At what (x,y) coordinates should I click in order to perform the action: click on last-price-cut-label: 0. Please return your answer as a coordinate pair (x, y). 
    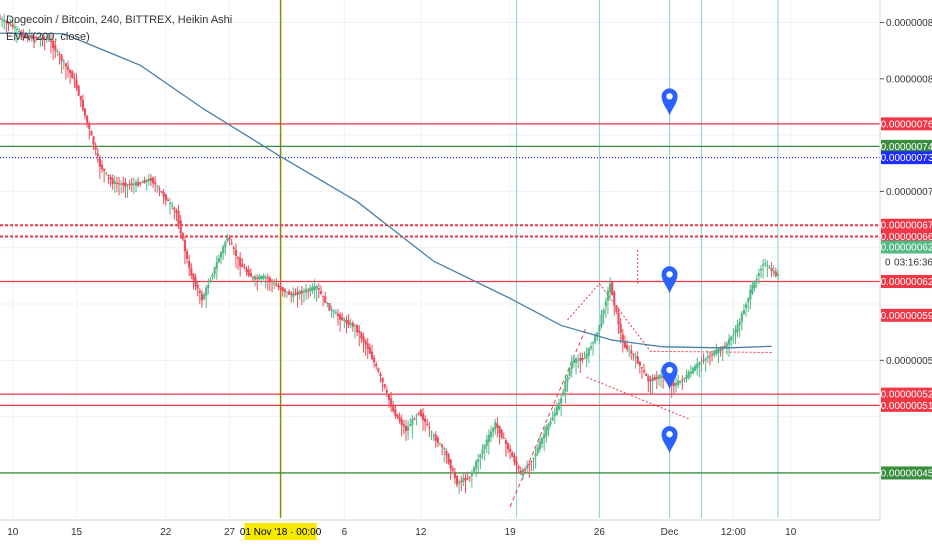
    Looking at the image, I should click on (888, 263).